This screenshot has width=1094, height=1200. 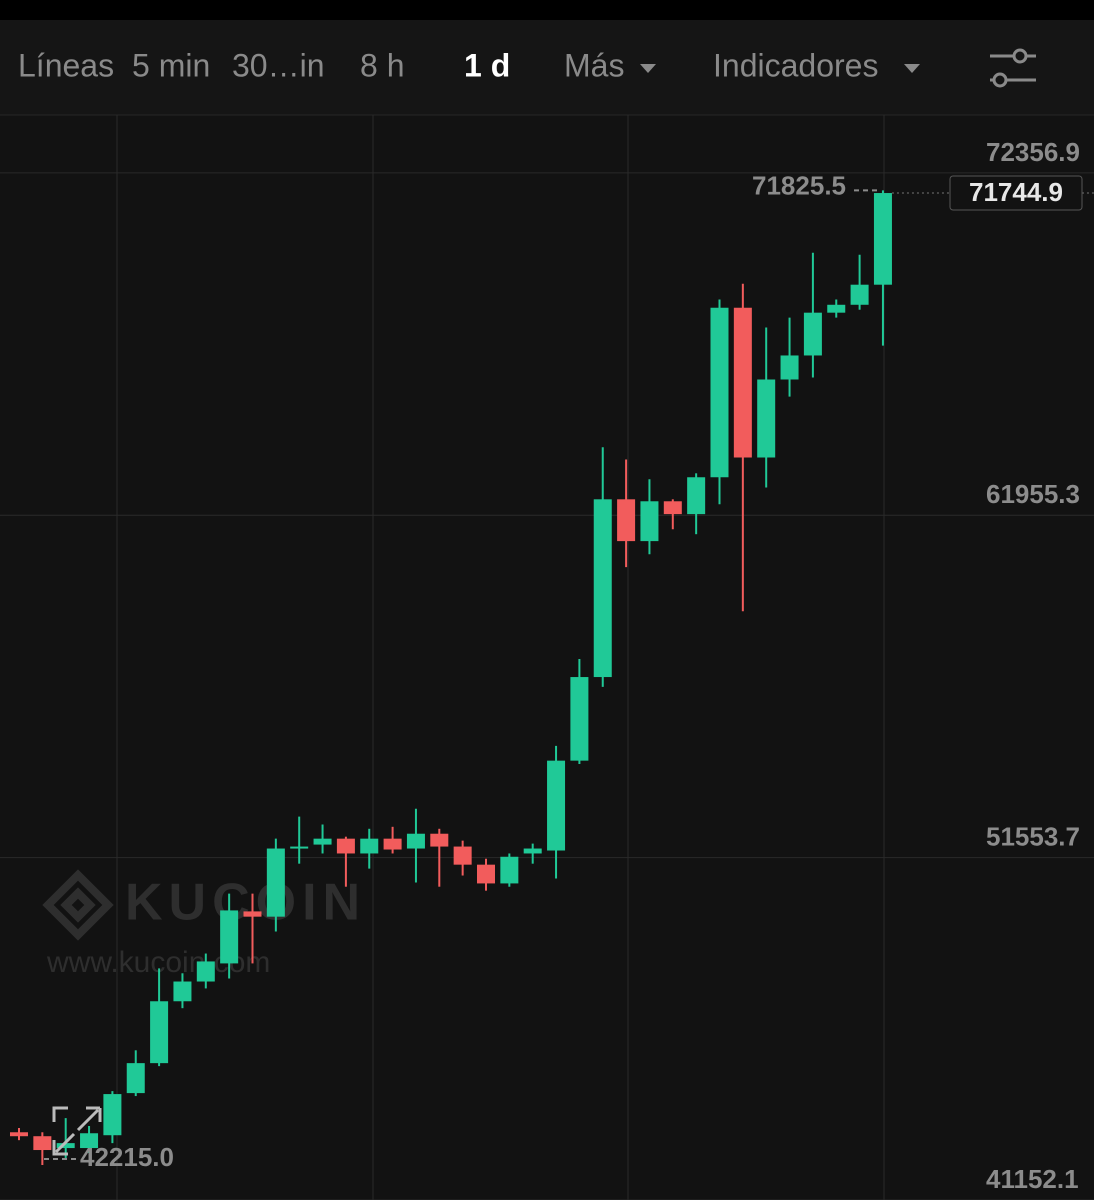 What do you see at coordinates (1013, 68) in the screenshot?
I see `settings-icon` at bounding box center [1013, 68].